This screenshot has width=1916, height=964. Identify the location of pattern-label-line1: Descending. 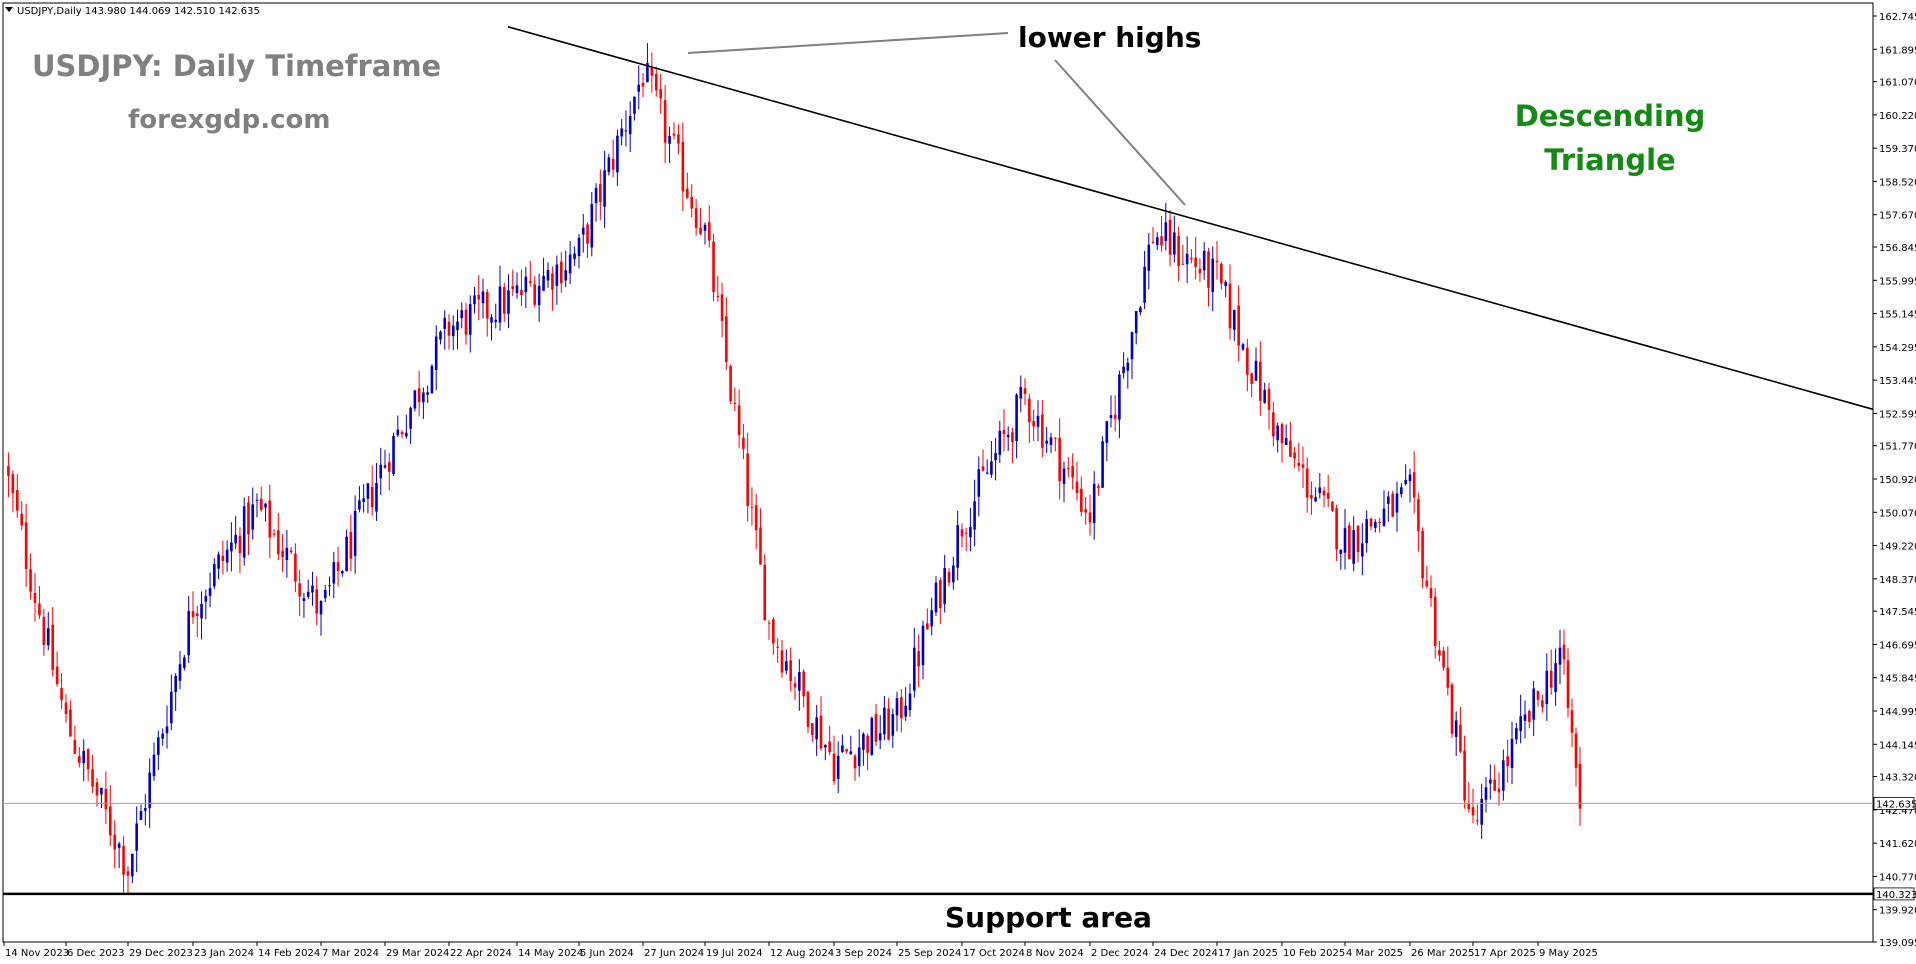
(1610, 116).